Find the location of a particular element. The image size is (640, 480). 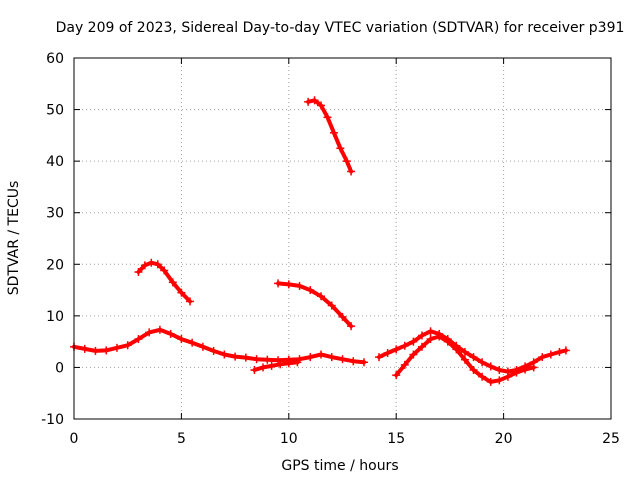

y-tick-label: 50 is located at coordinates (55, 111).